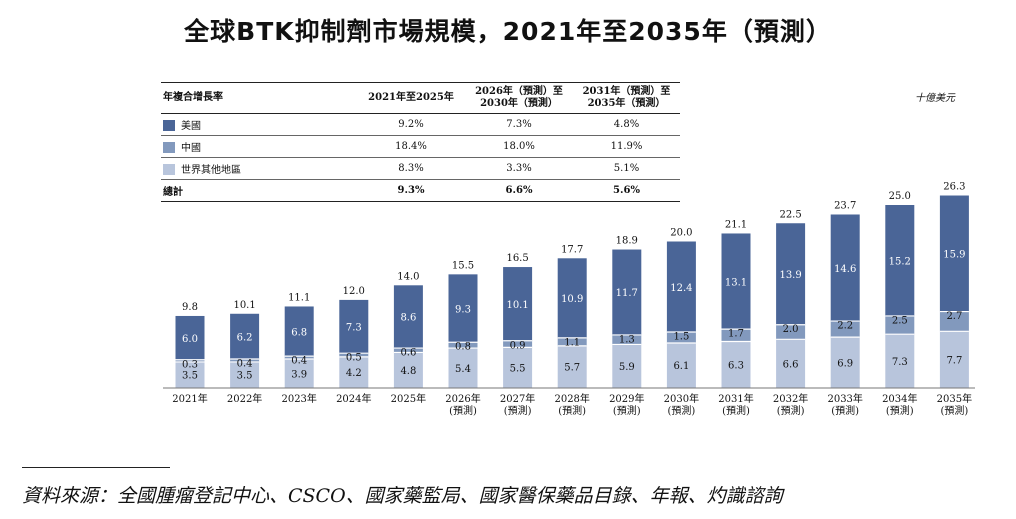 Image resolution: width=1016 pixels, height=519 pixels. I want to click on bar-value-label: 1.7, so click(736, 334).